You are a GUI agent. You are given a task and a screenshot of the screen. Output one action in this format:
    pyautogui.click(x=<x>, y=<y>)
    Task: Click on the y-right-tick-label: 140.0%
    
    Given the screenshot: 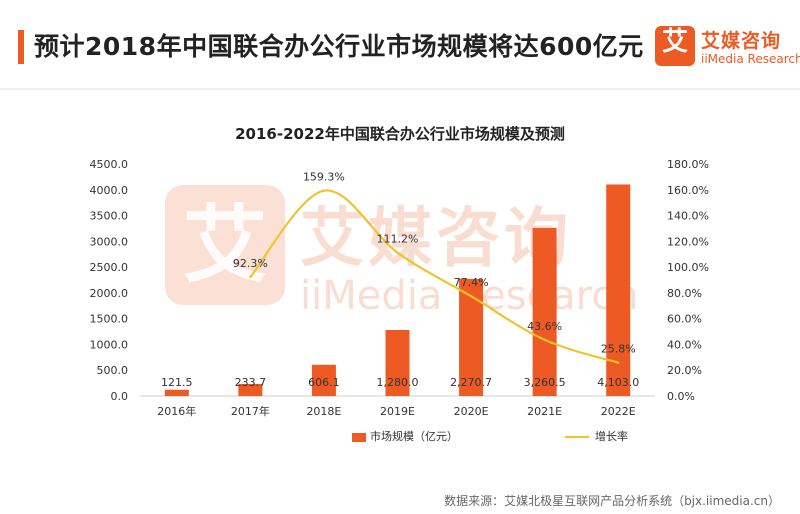 What is the action you would take?
    pyautogui.click(x=688, y=216)
    